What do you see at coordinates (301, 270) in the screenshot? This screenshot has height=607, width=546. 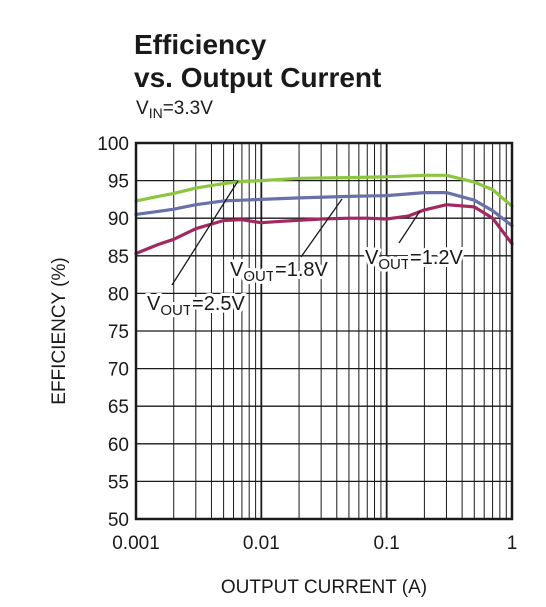 I see `annotation-rest: =1.8V` at bounding box center [301, 270].